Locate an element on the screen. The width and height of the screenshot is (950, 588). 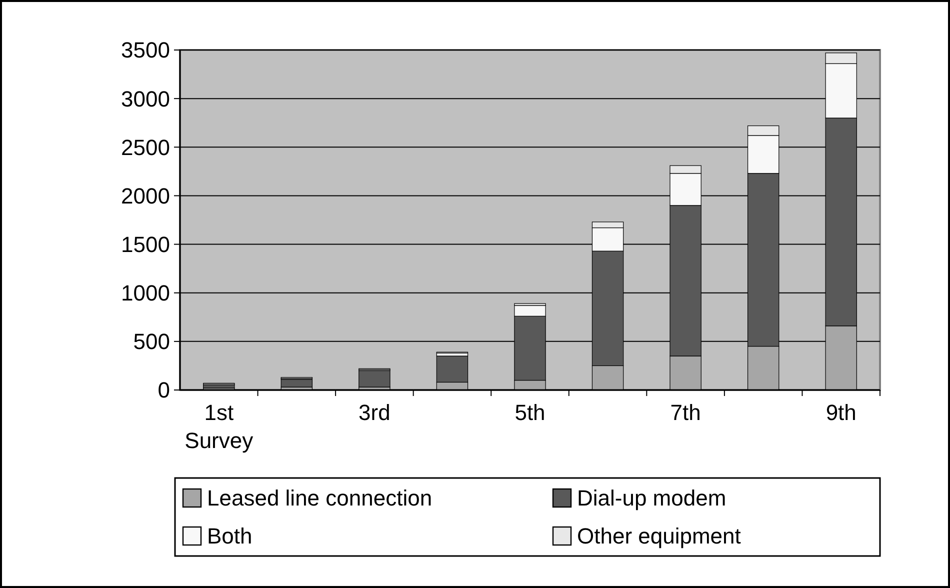
legend-label: Leased line connection is located at coordinates (319, 498).